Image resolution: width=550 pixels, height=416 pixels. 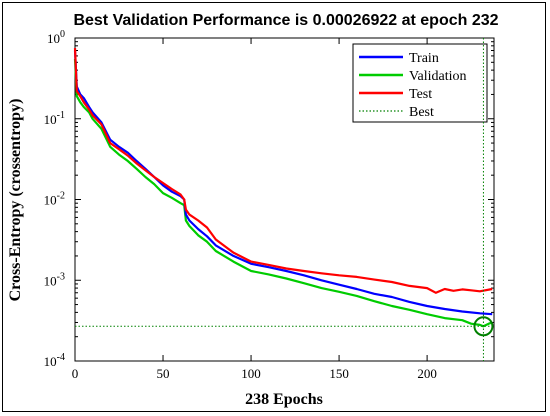 I want to click on legend: Train Validation Test Best, so click(x=420, y=83).